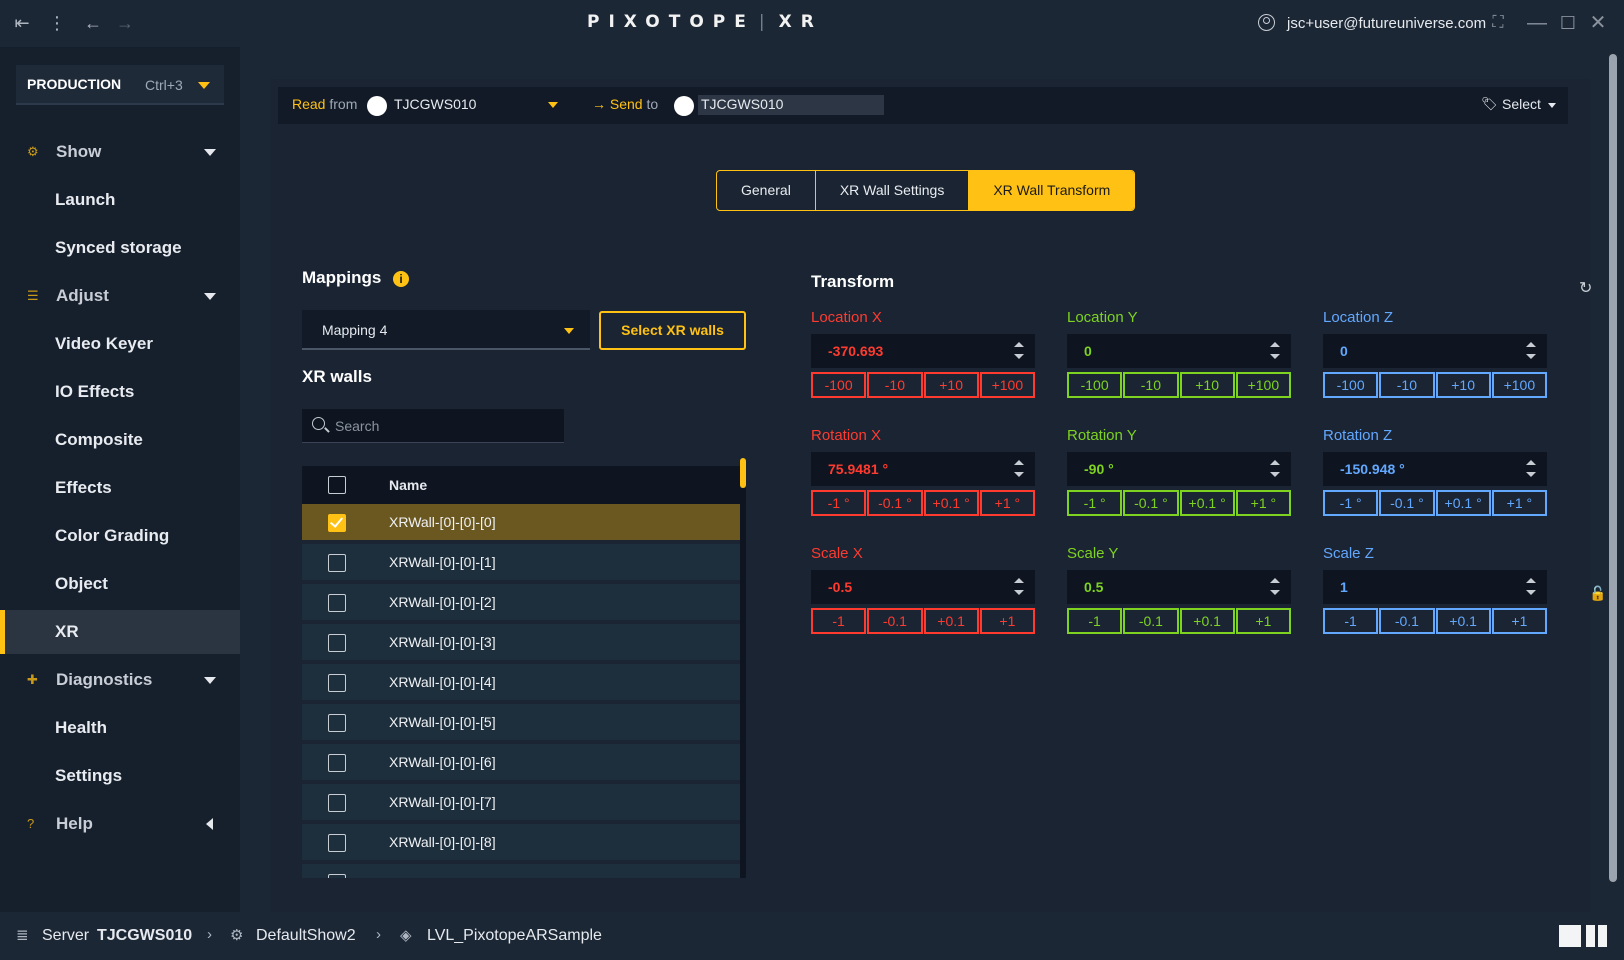 The height and width of the screenshot is (960, 1624). What do you see at coordinates (1613, 468) in the screenshot?
I see `page-scrollbar` at bounding box center [1613, 468].